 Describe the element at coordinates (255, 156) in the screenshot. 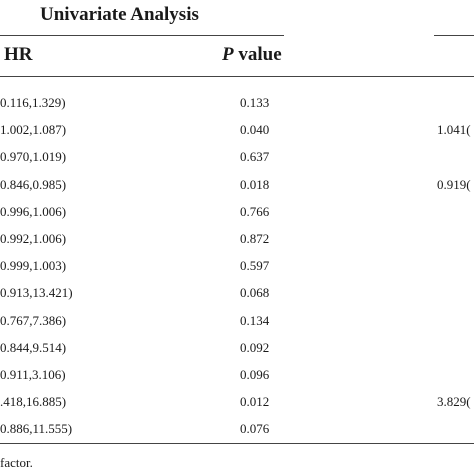

I see `table-row-p-value: 0.637` at that location.